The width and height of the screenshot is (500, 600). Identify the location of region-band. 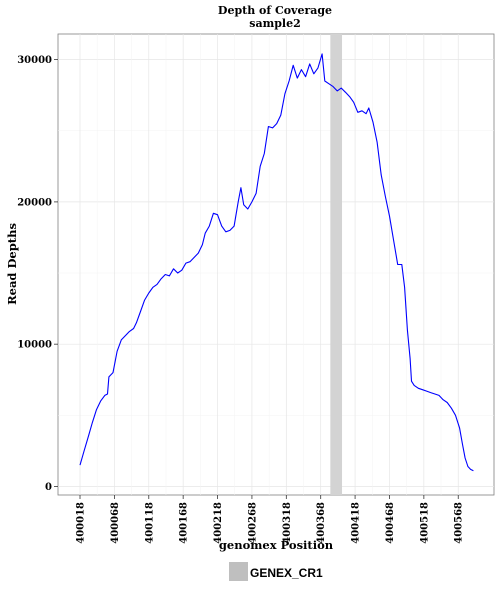
(336, 264).